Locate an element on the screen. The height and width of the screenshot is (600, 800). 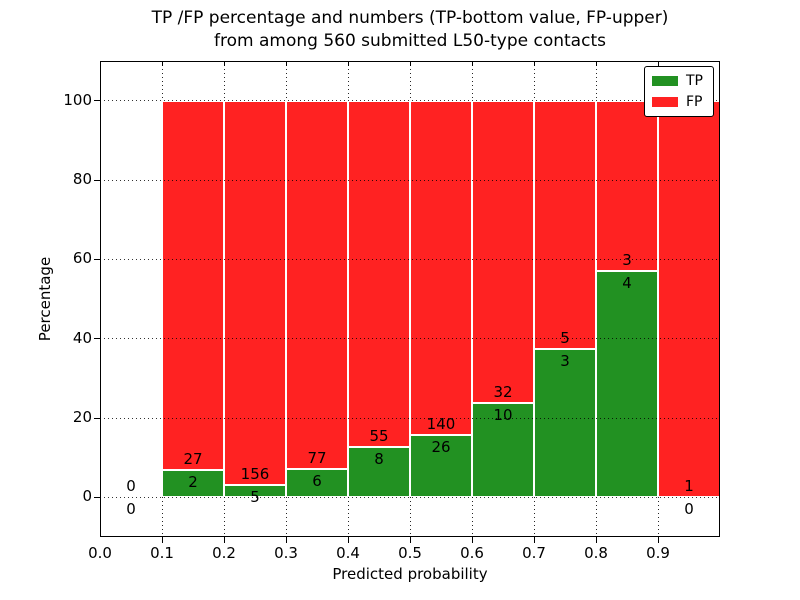
legend-swatch-fp-icon is located at coordinates (665, 102).